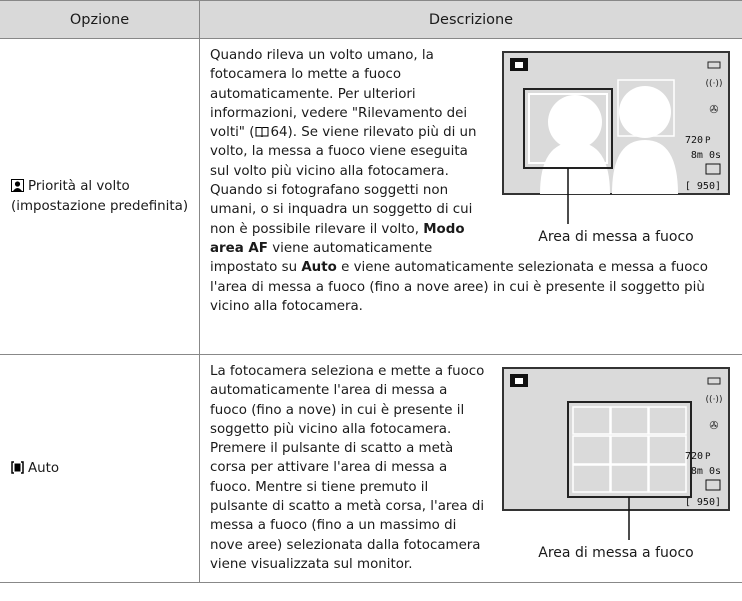 This screenshot has height=601, width=742. Describe the element at coordinates (337, 238) in the screenshot. I see `description-bold: Modo area AF` at that location.